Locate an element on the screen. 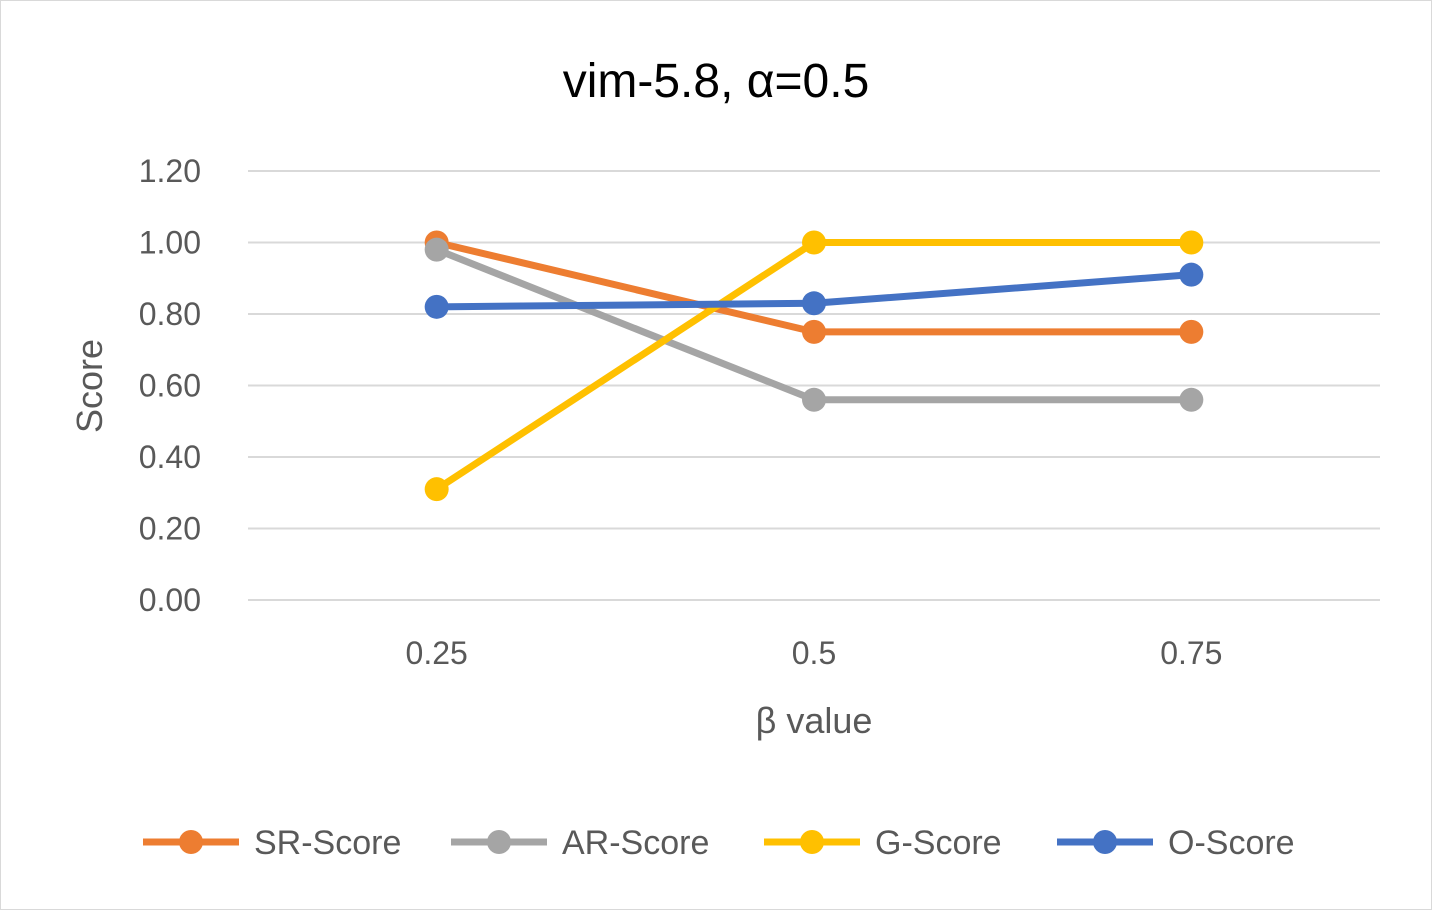  x-tick-label: 0.5 is located at coordinates (814, 653).